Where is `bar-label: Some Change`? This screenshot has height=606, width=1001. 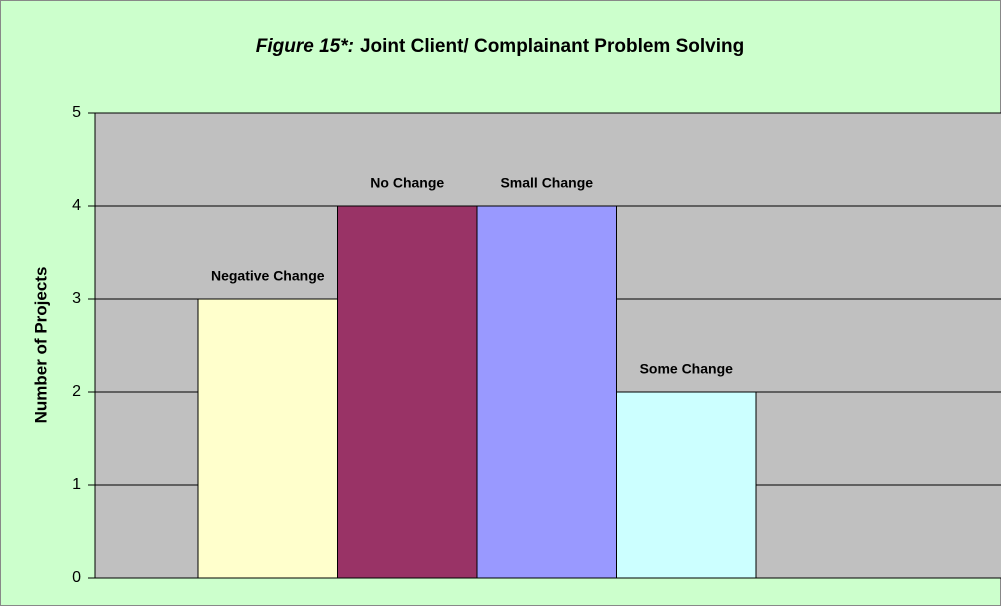 bar-label: Some Change is located at coordinates (687, 369).